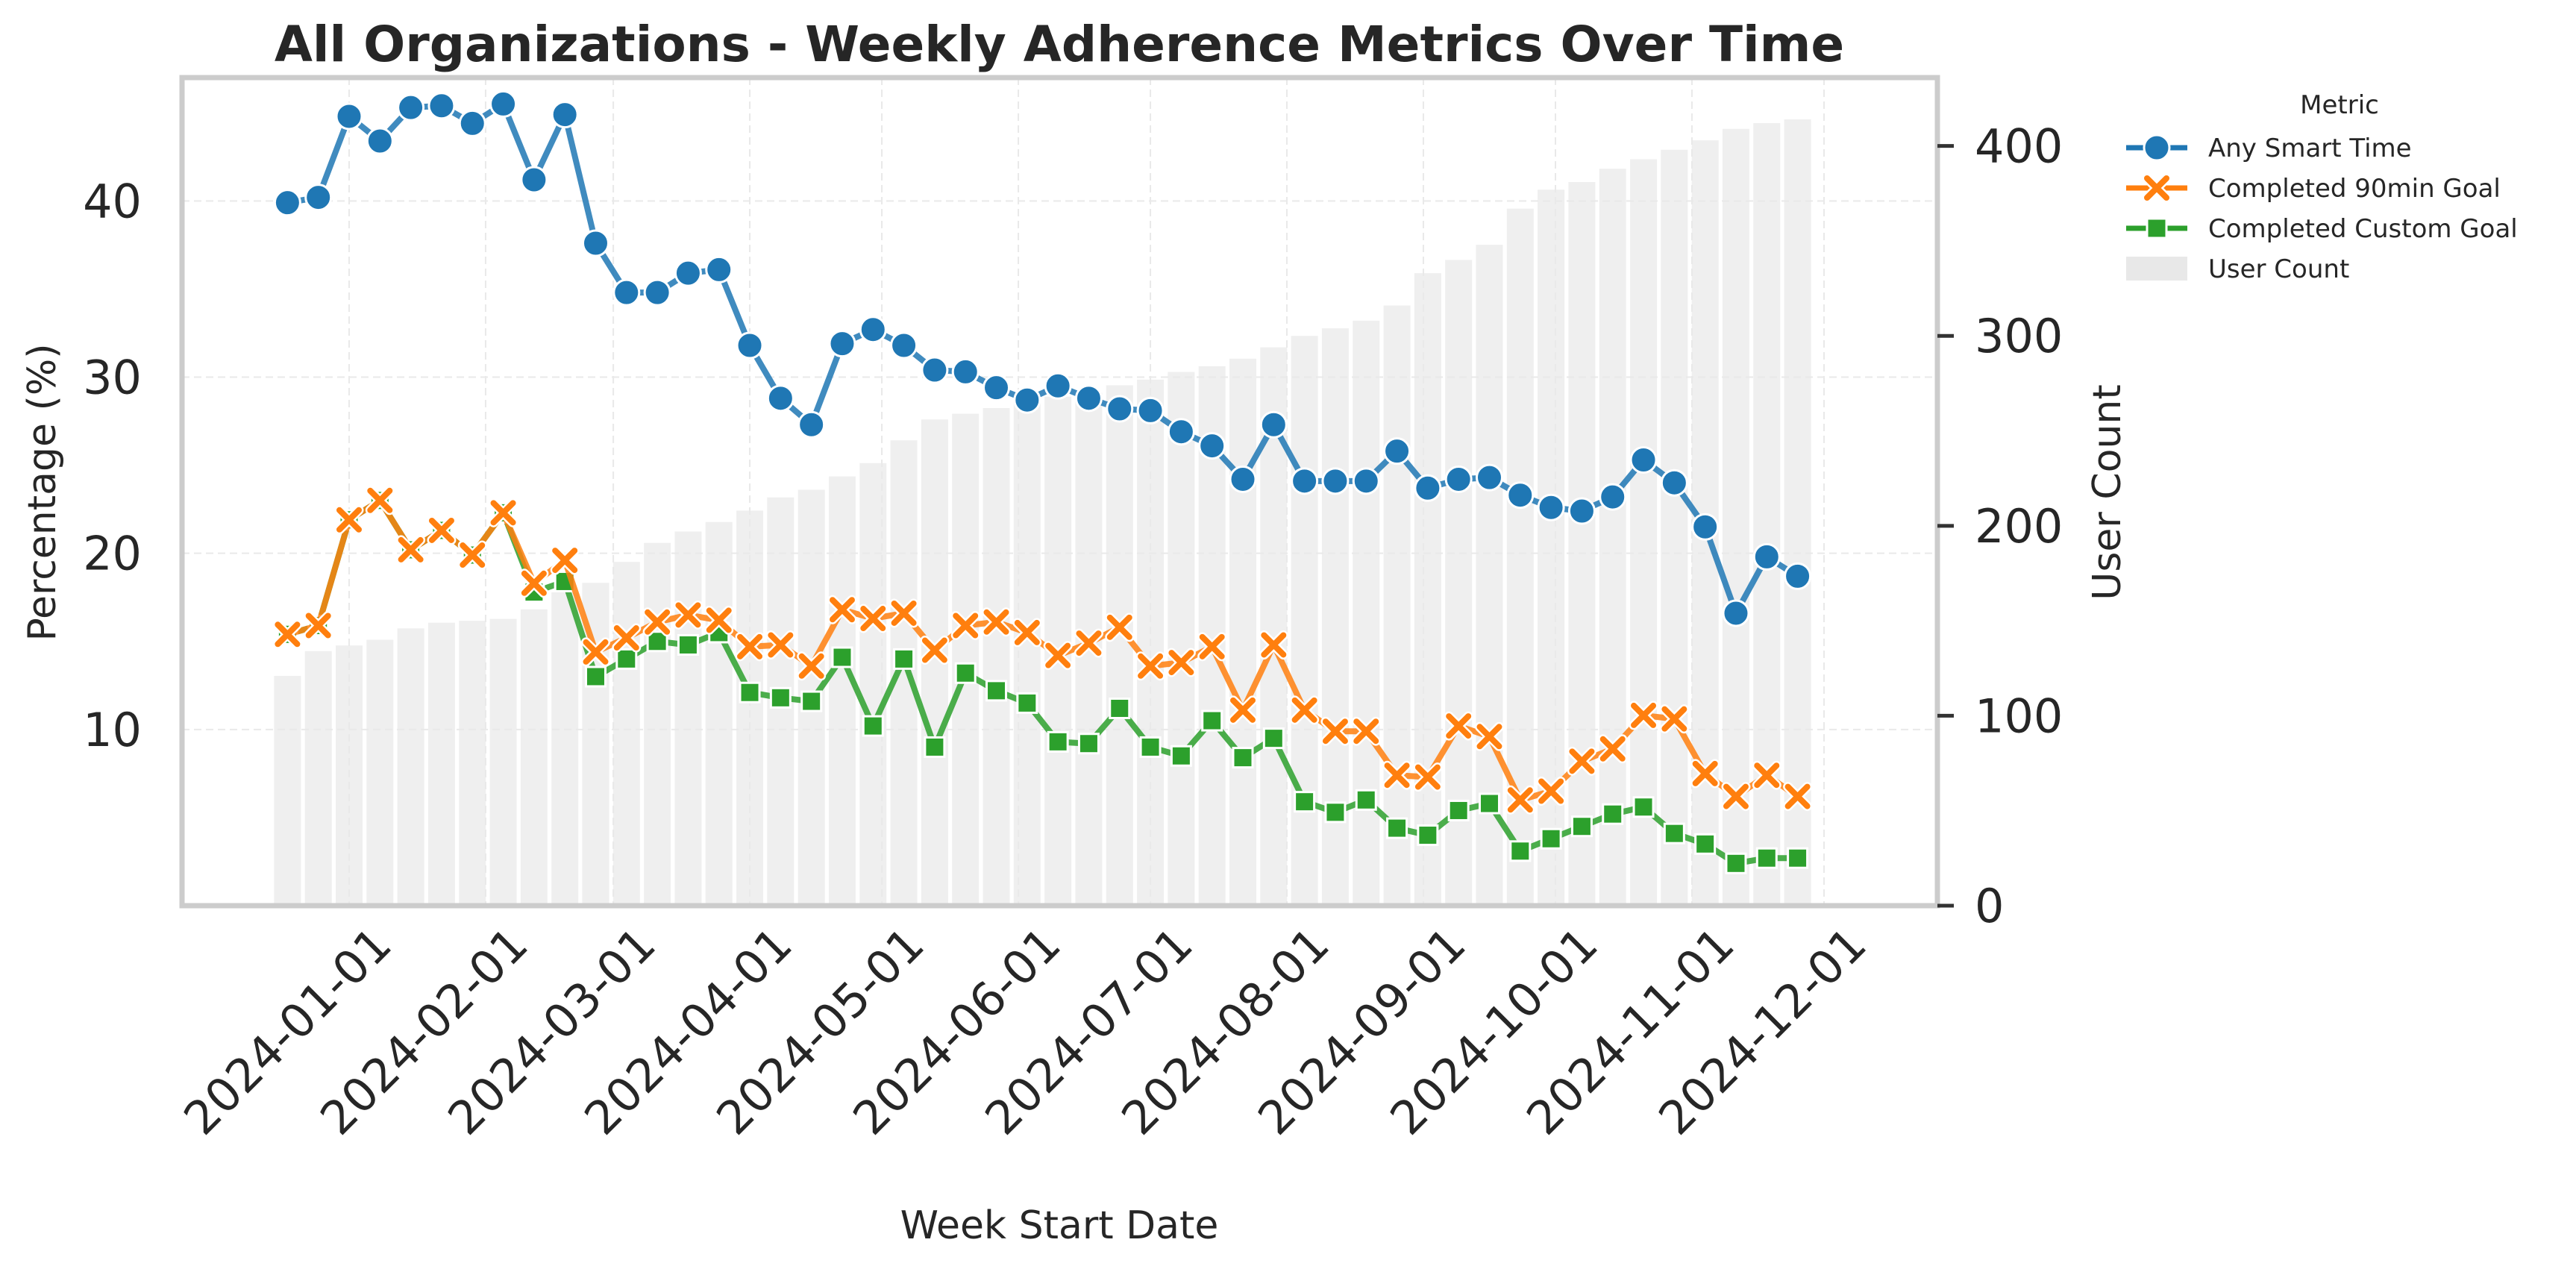 The width and height of the screenshot is (2576, 1269). Describe the element at coordinates (2019, 527) in the screenshot. I see `y-right-tick-label: 200` at that location.